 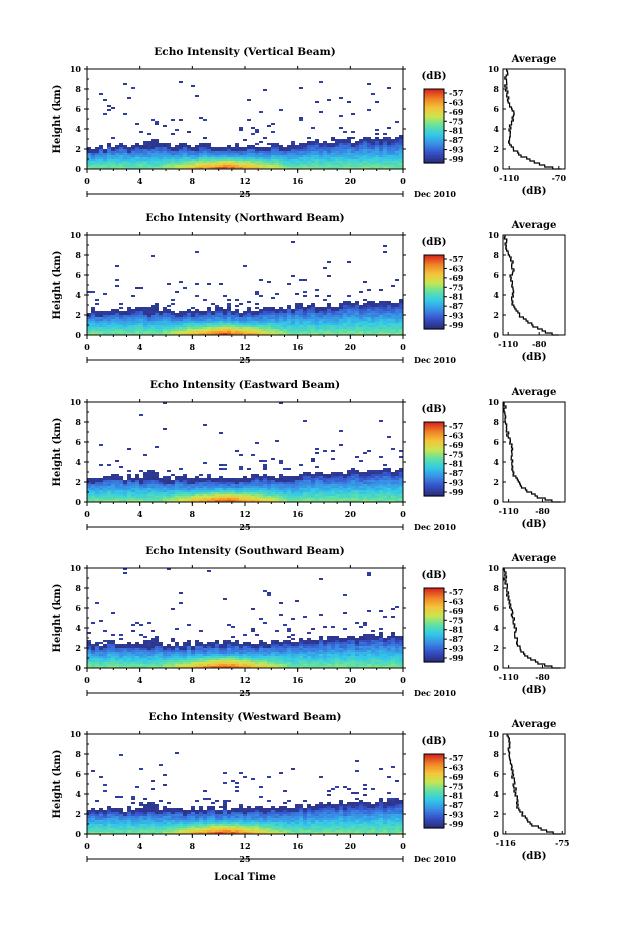 What do you see at coordinates (534, 452) in the screenshot?
I see `profile-border` at bounding box center [534, 452].